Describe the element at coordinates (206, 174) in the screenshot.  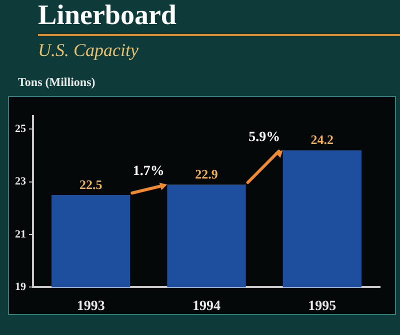
I see `data-label: 22.9` at that location.